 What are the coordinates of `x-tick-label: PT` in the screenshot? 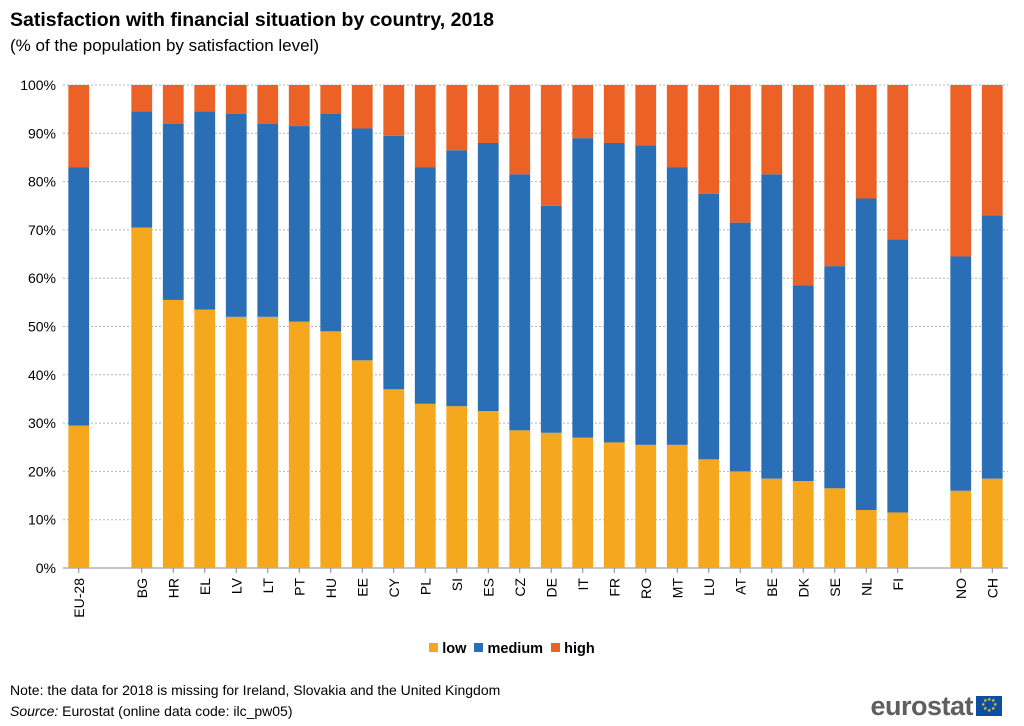 It's located at (299, 587).